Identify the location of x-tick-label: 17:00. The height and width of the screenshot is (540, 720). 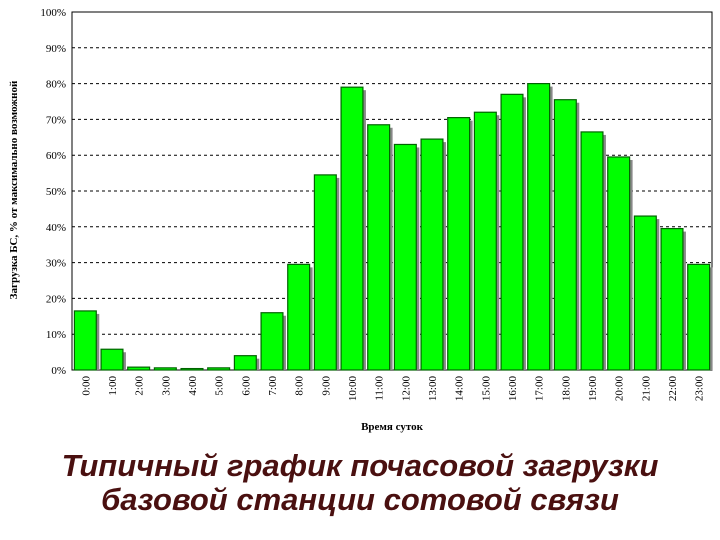
(540, 389).